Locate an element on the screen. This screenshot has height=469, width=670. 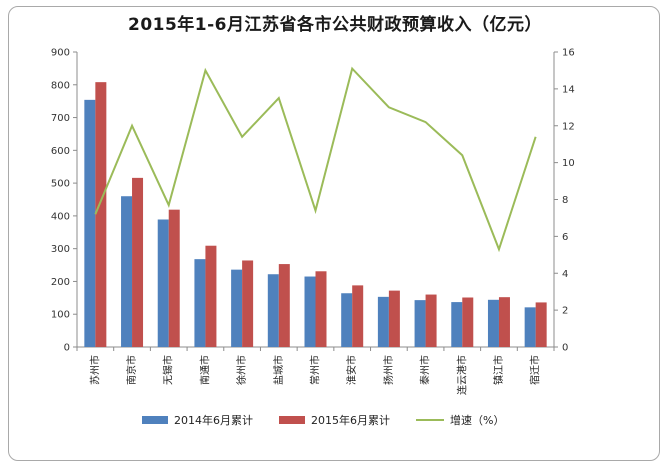
legend-swatch-2014 is located at coordinates (155, 420).